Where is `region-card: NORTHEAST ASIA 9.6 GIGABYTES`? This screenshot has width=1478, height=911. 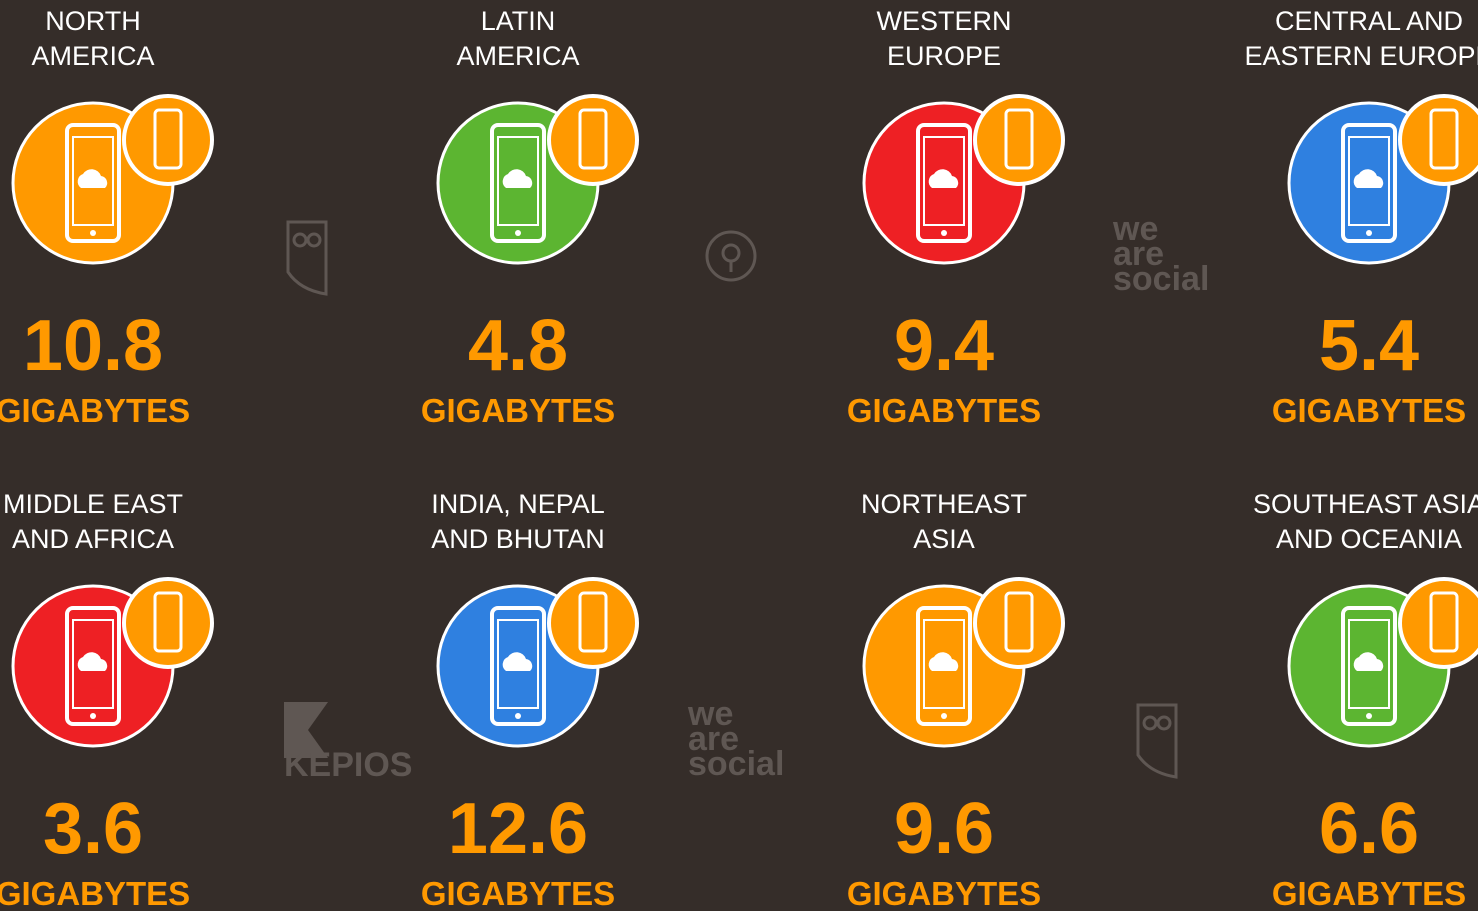 region-card: NORTHEAST ASIA 9.6 GIGABYTES is located at coordinates (956, 700).